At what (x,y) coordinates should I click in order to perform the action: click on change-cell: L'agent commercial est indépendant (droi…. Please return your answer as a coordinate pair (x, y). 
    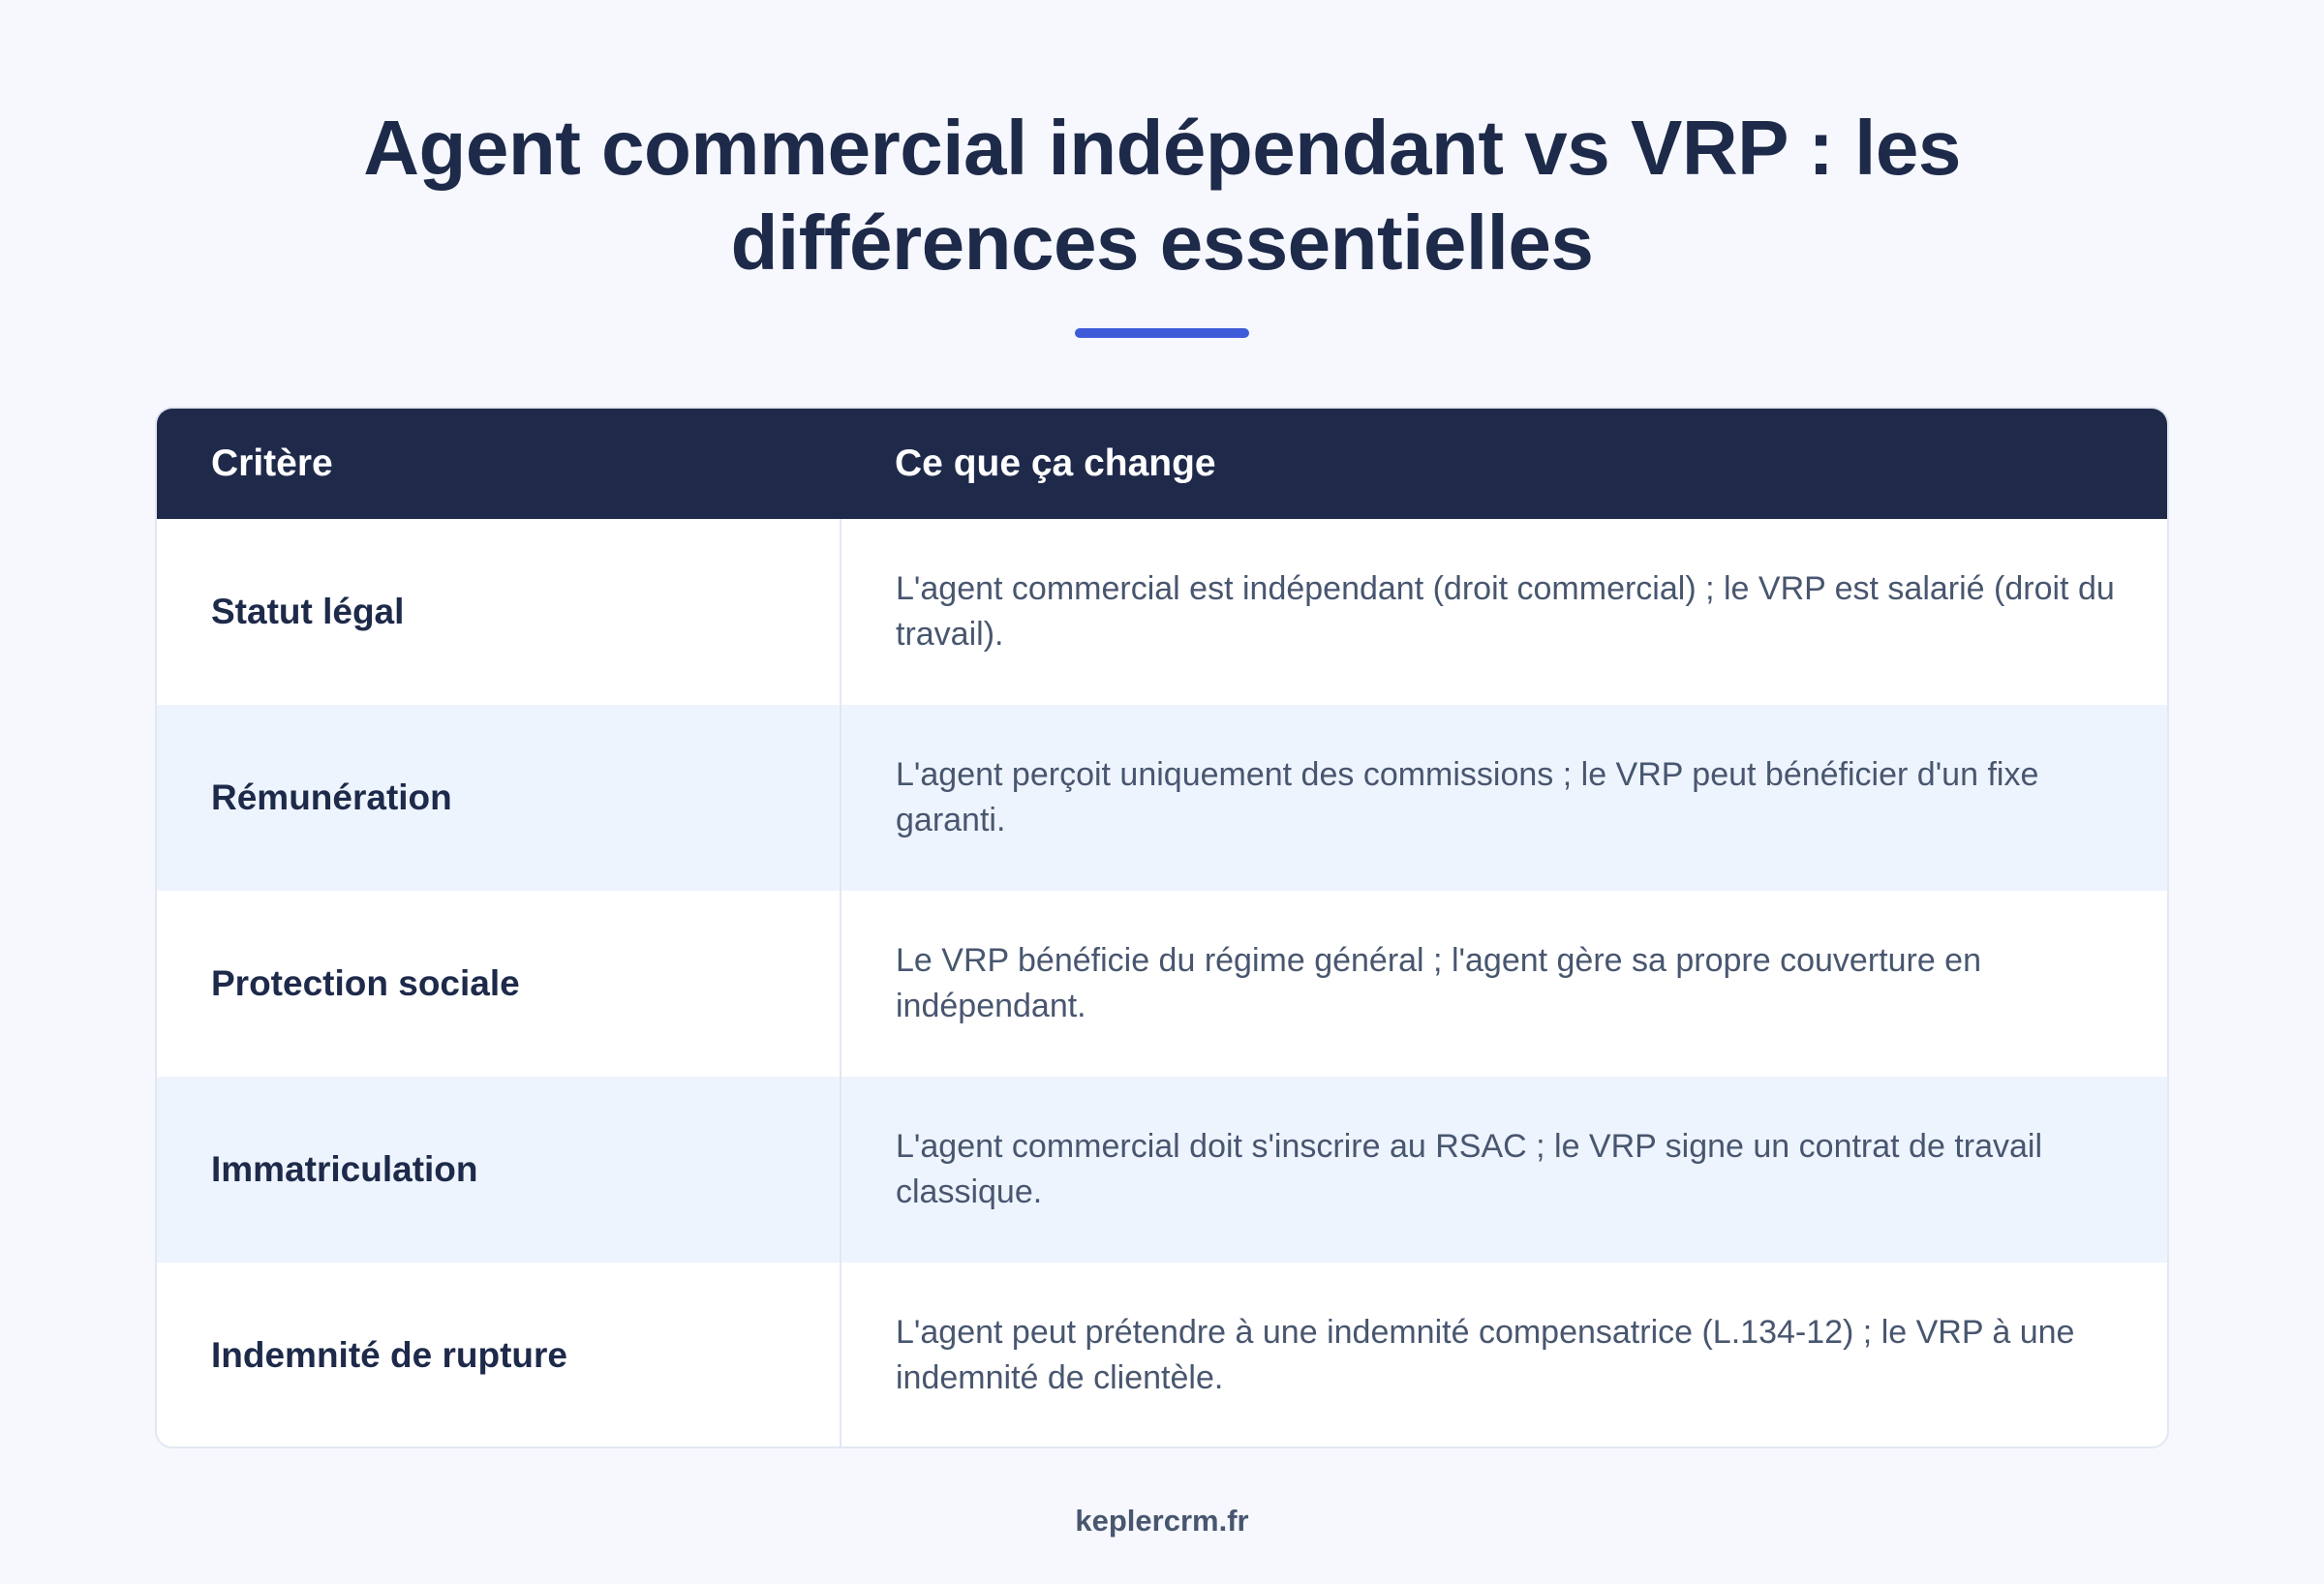
    Looking at the image, I should click on (1505, 612).